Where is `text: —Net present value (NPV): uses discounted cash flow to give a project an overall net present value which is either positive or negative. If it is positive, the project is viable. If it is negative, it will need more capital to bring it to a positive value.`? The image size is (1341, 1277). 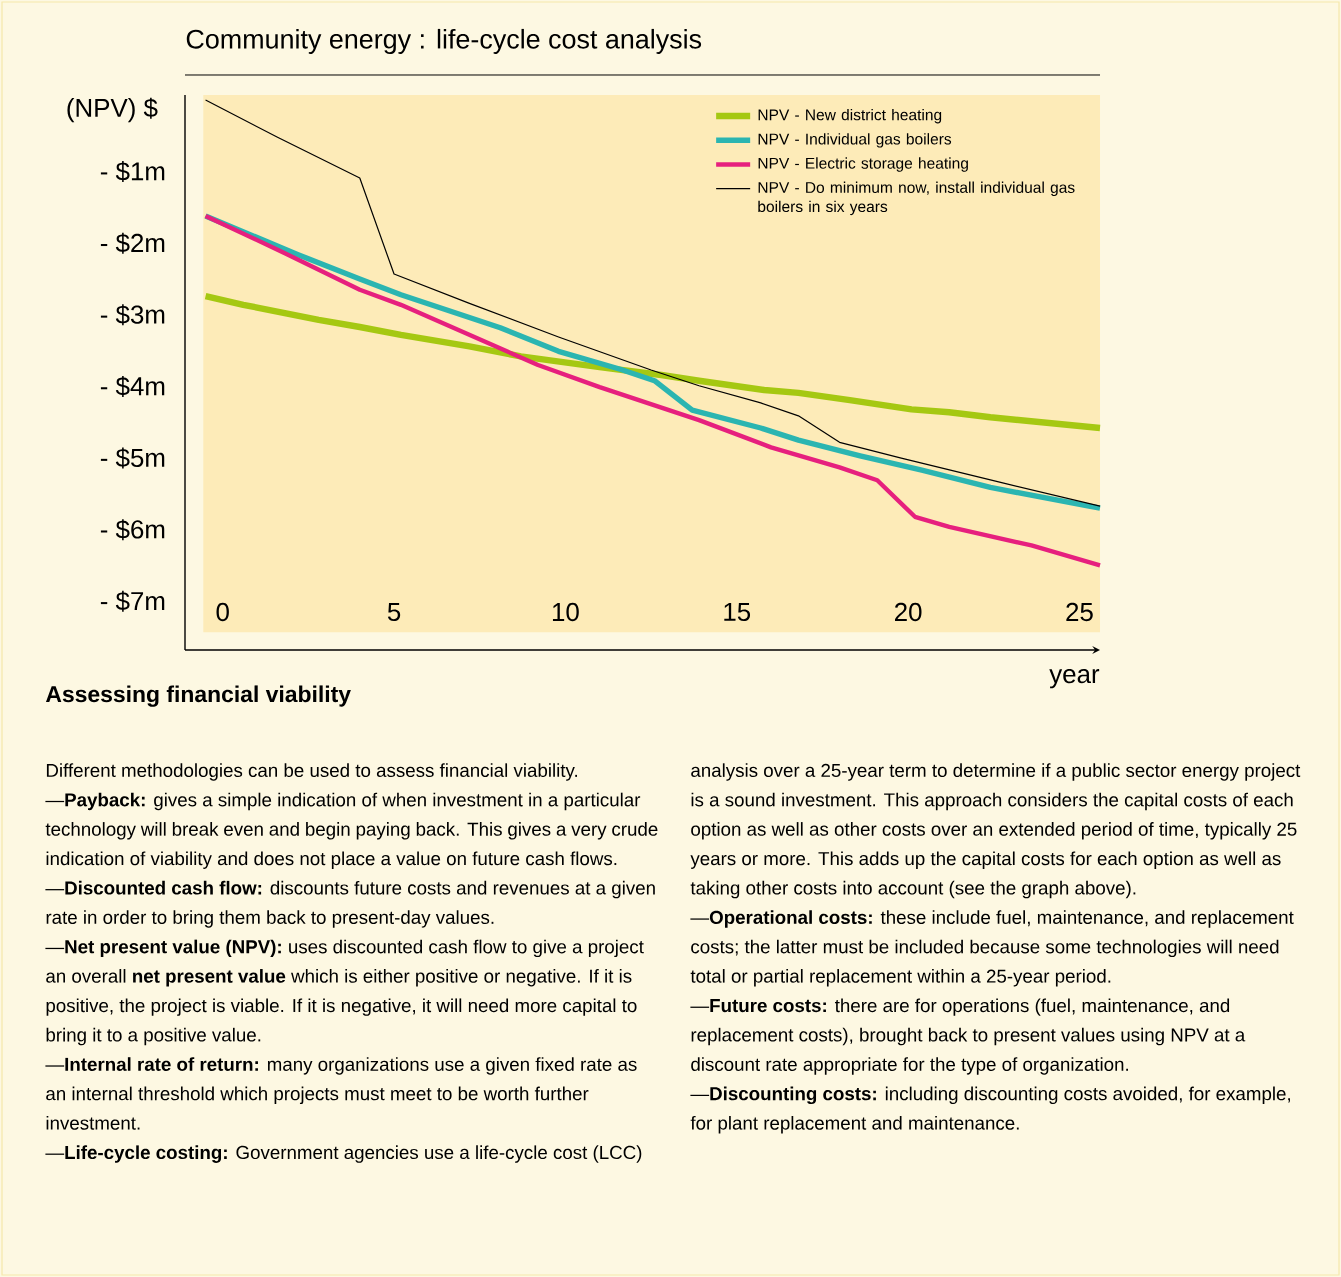 text: —Net present value (NPV): uses discounted cash flow to give a project an overall net present value which is either positive or negative. If it is positive, the project is viable. If it is negative, it will need more capital to bring it to a positive value. is located at coordinates (344, 992).